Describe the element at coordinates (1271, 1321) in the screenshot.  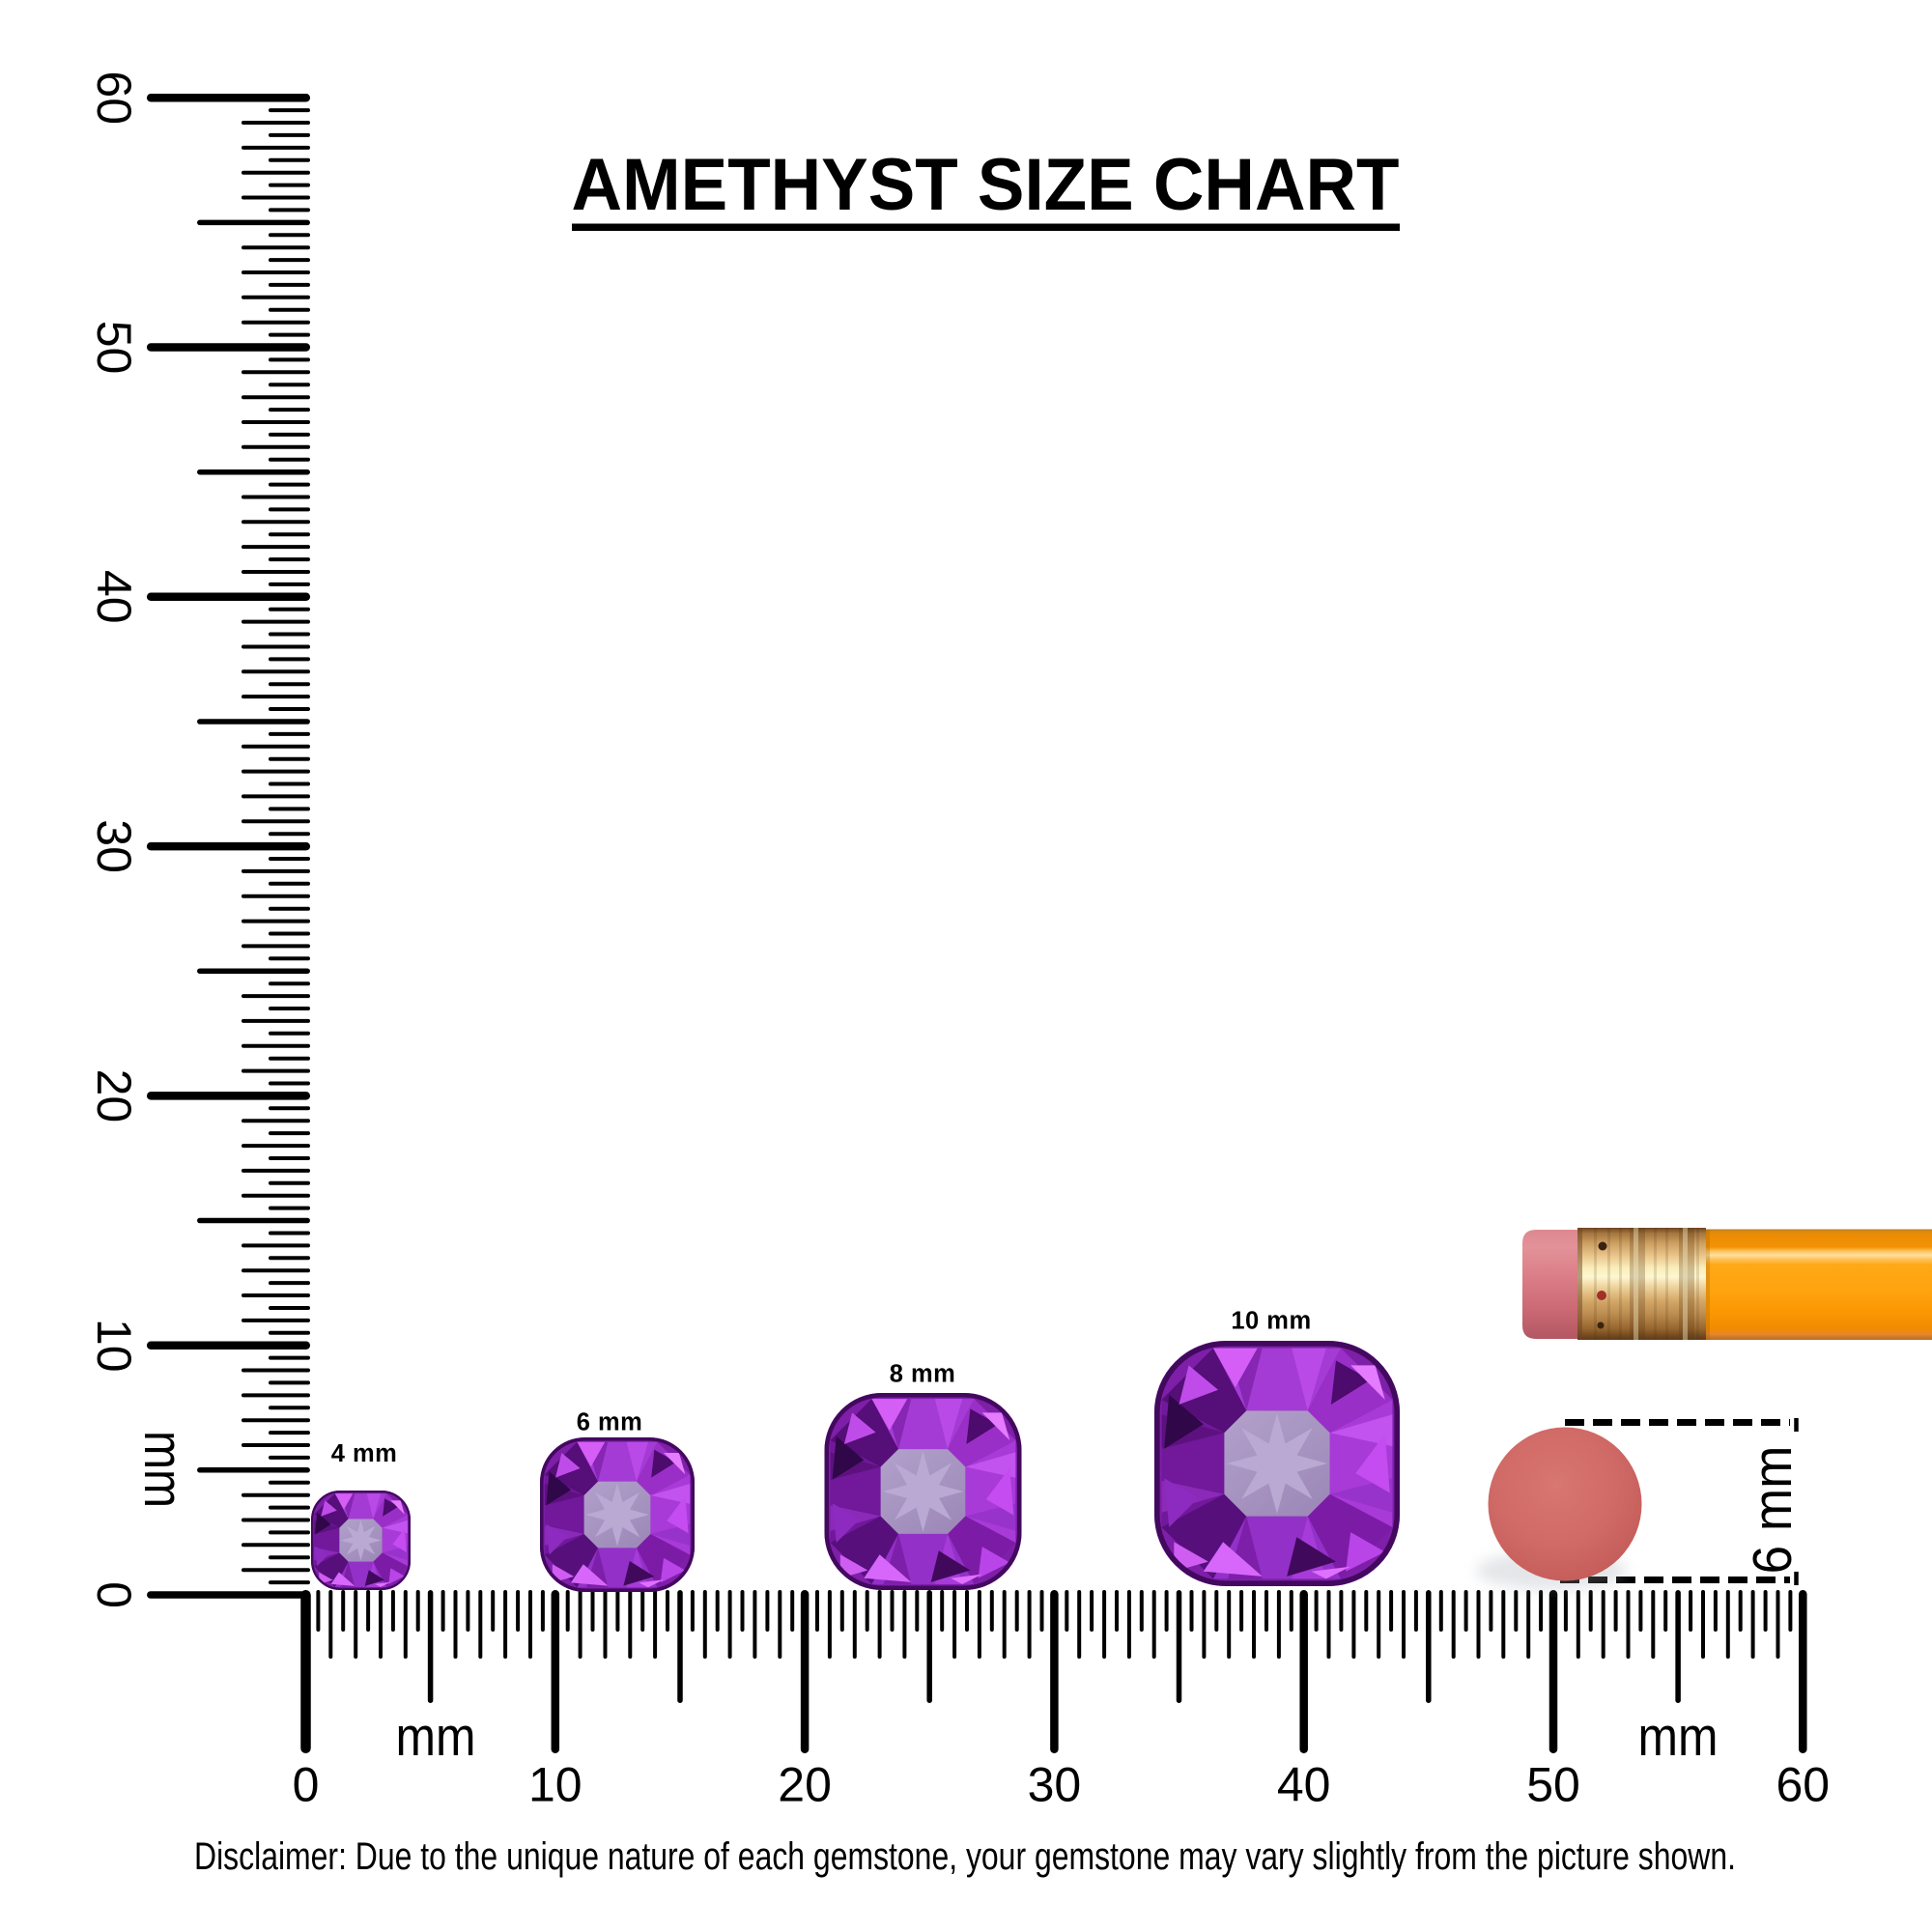
I see `svg-text: 10 mm` at that location.